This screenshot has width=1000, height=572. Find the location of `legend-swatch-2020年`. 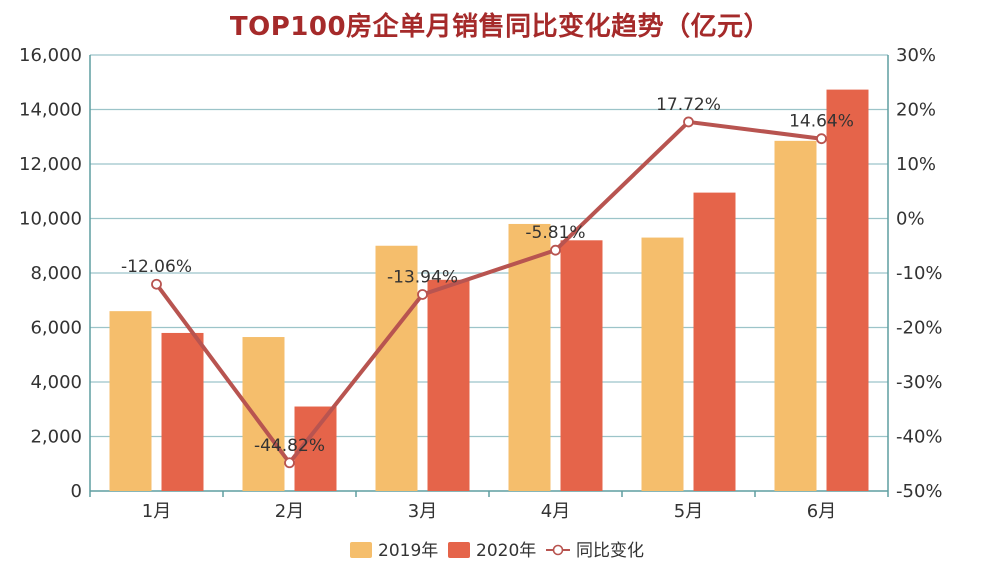

legend-swatch-2020年 is located at coordinates (459, 550).